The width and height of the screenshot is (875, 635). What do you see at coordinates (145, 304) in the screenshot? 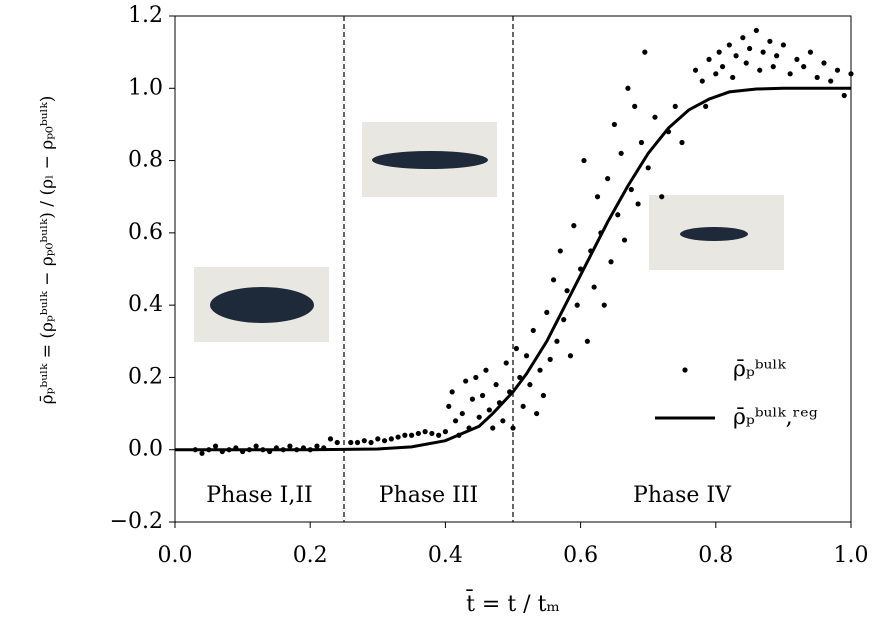
I see `y-tick-label: 0.4` at bounding box center [145, 304].